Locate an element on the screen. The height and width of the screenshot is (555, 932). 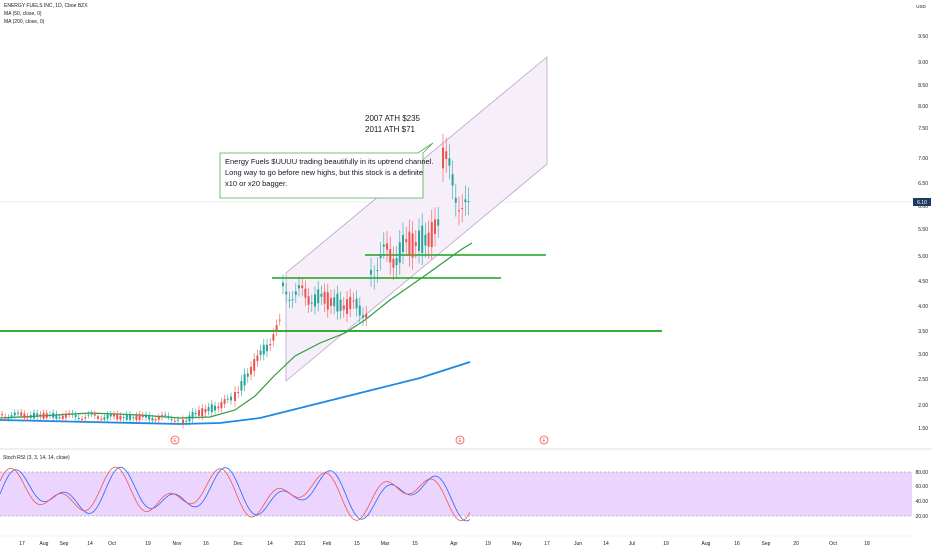
x-tick-label: 2021 is located at coordinates (299, 544).